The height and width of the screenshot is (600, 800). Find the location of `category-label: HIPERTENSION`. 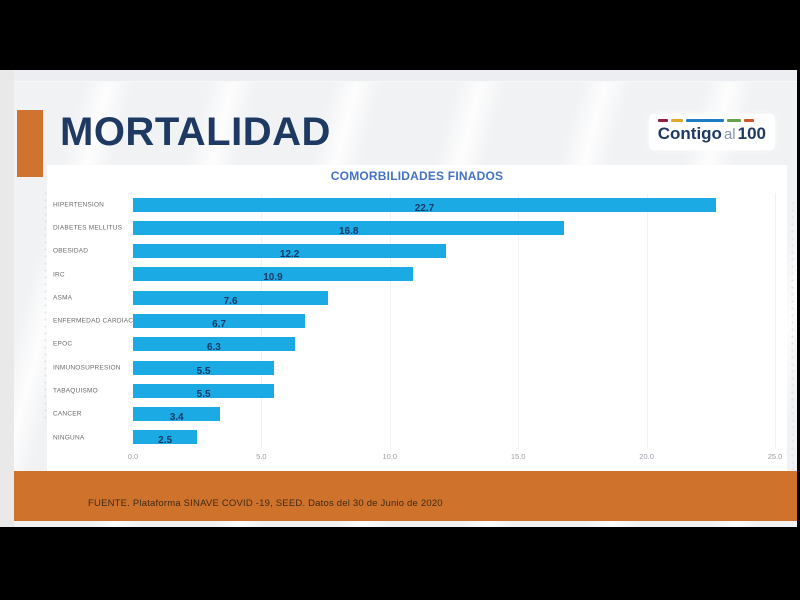

category-label: HIPERTENSION is located at coordinates (79, 205).